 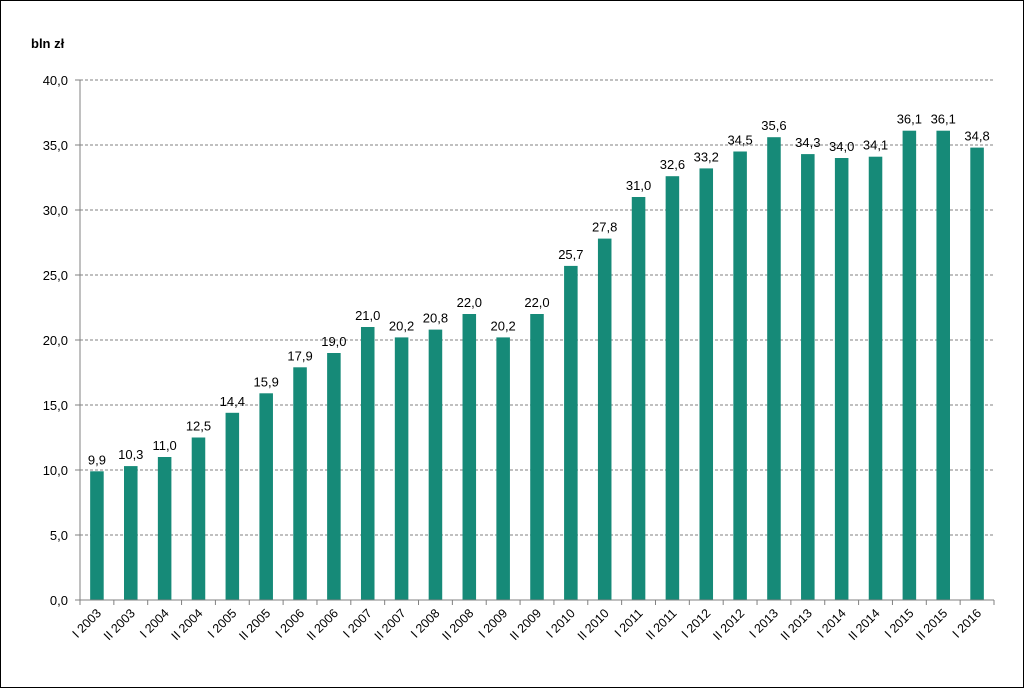 I want to click on y-tick-label: 25,0, so click(x=55, y=275).